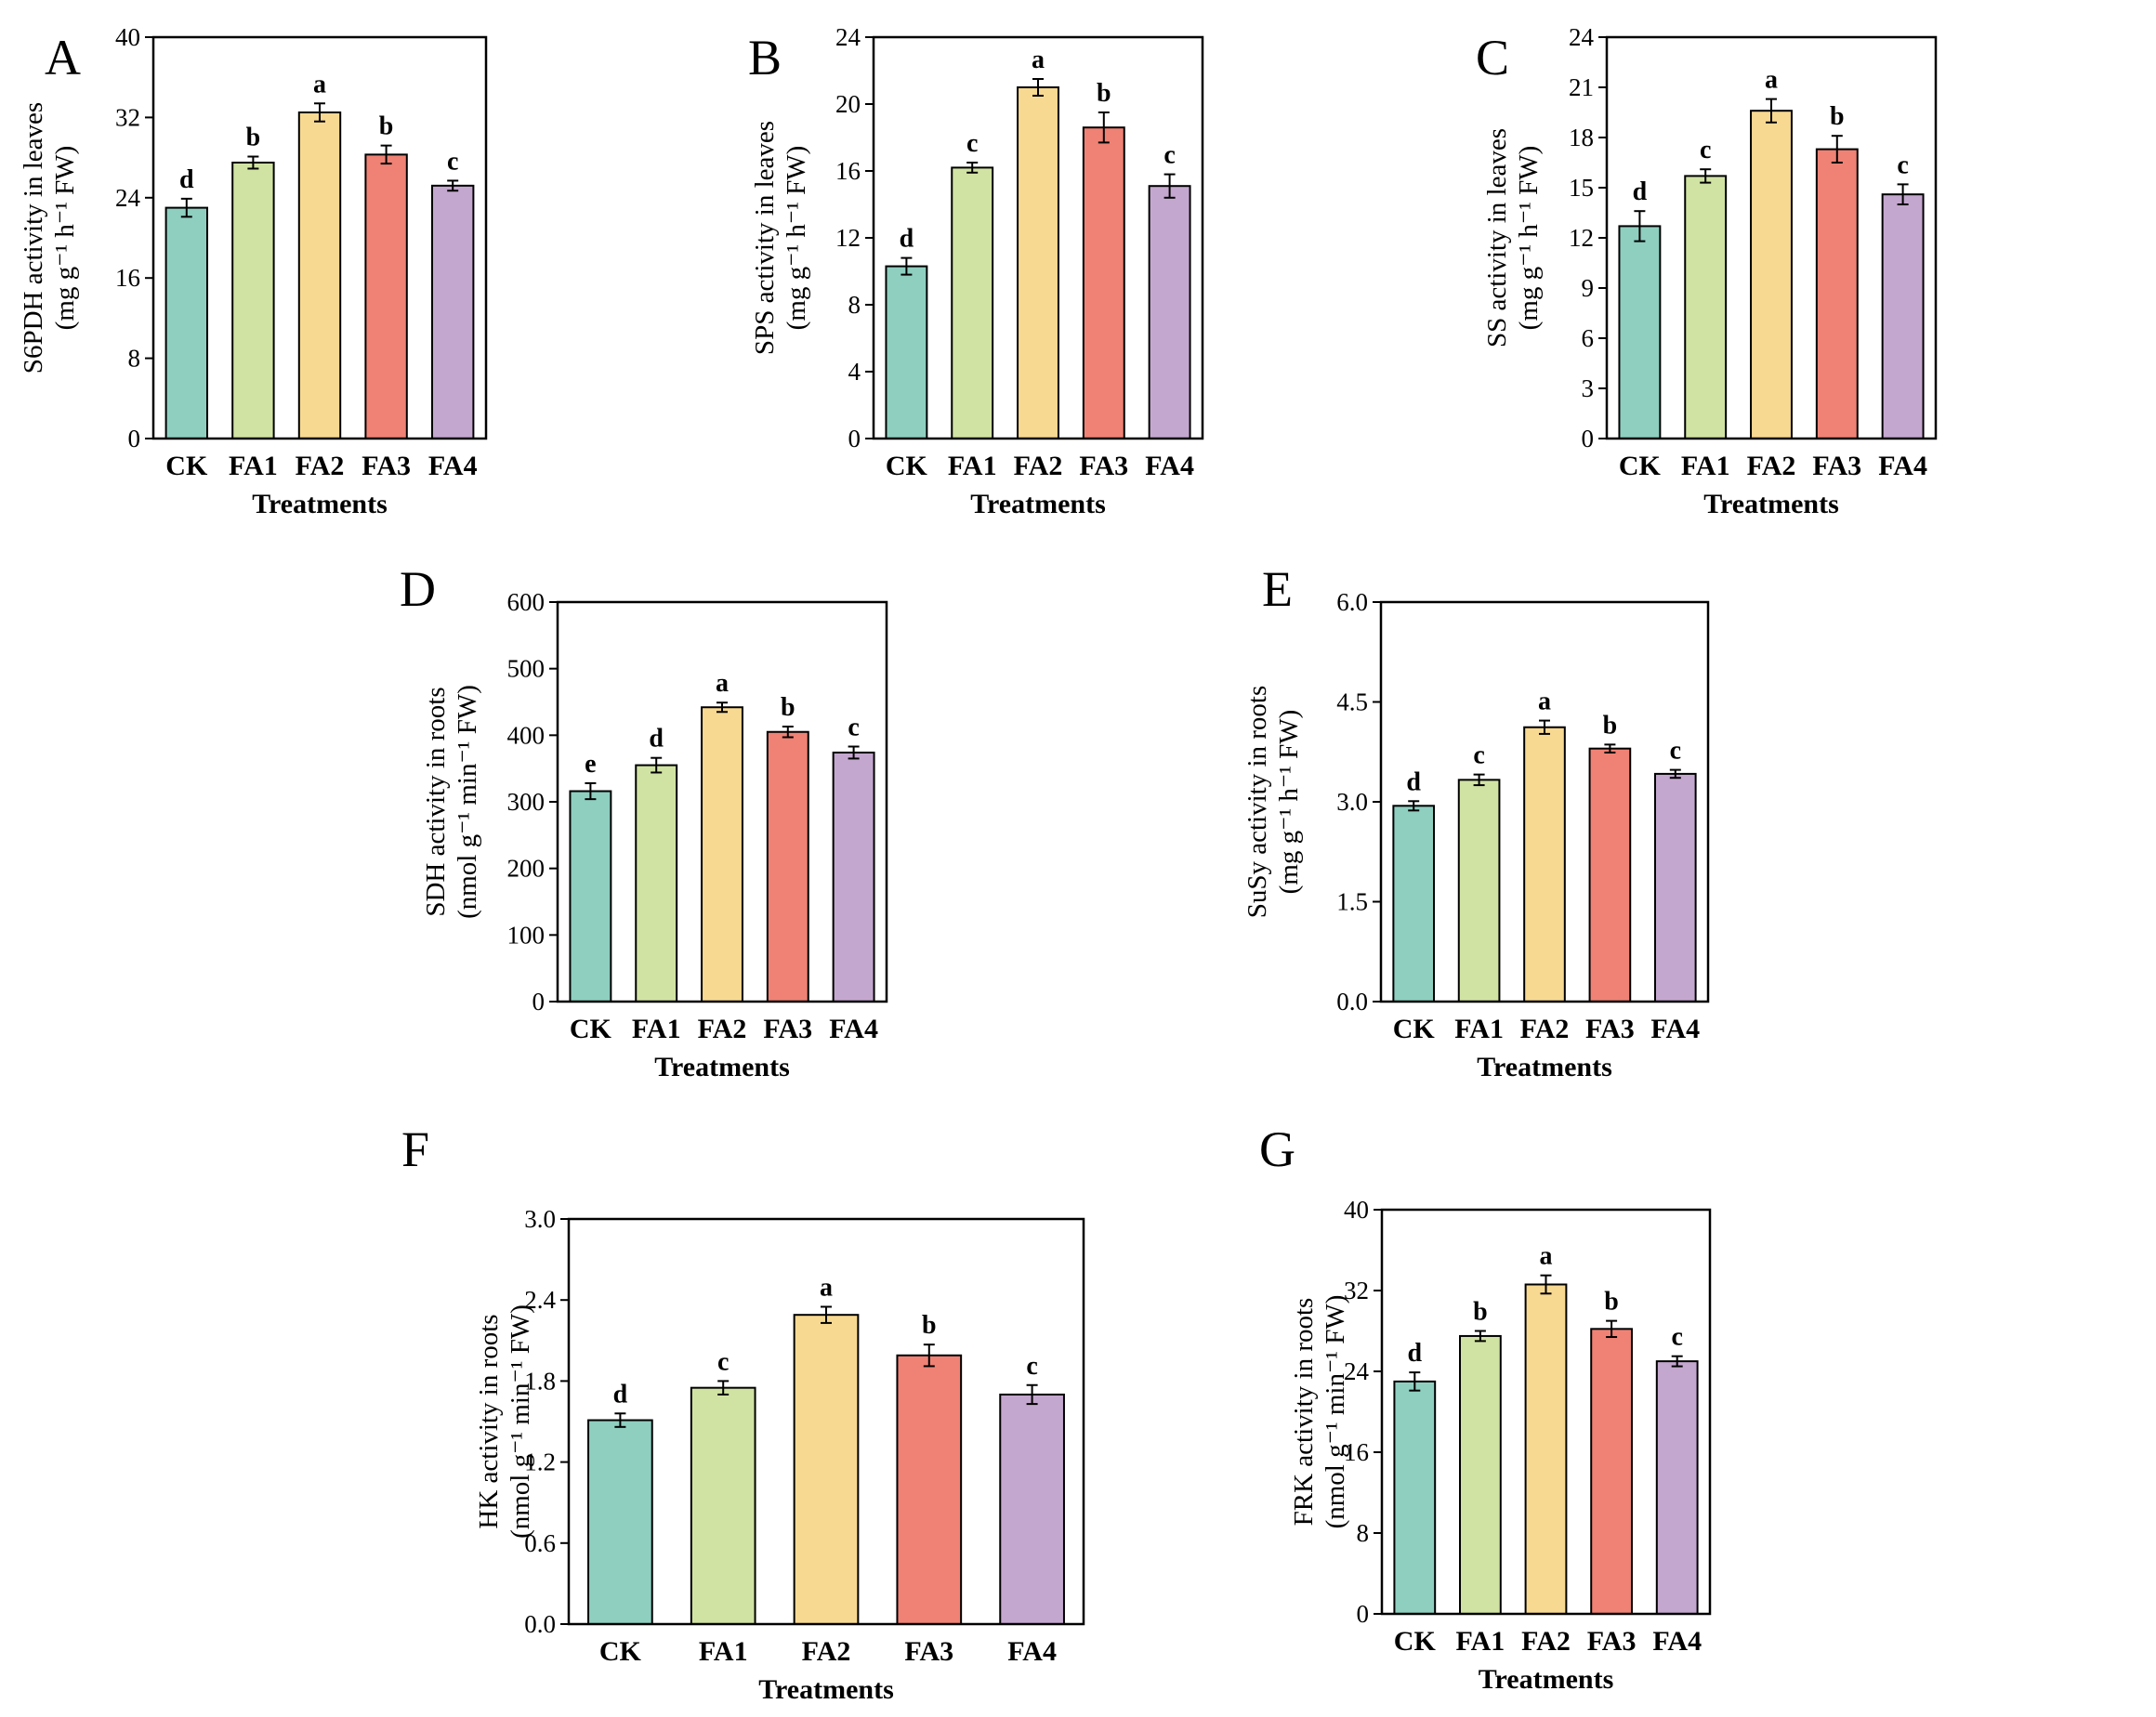 This screenshot has height=1717, width=2156. I want to click on y-tick-label: 24, so click(848, 37).